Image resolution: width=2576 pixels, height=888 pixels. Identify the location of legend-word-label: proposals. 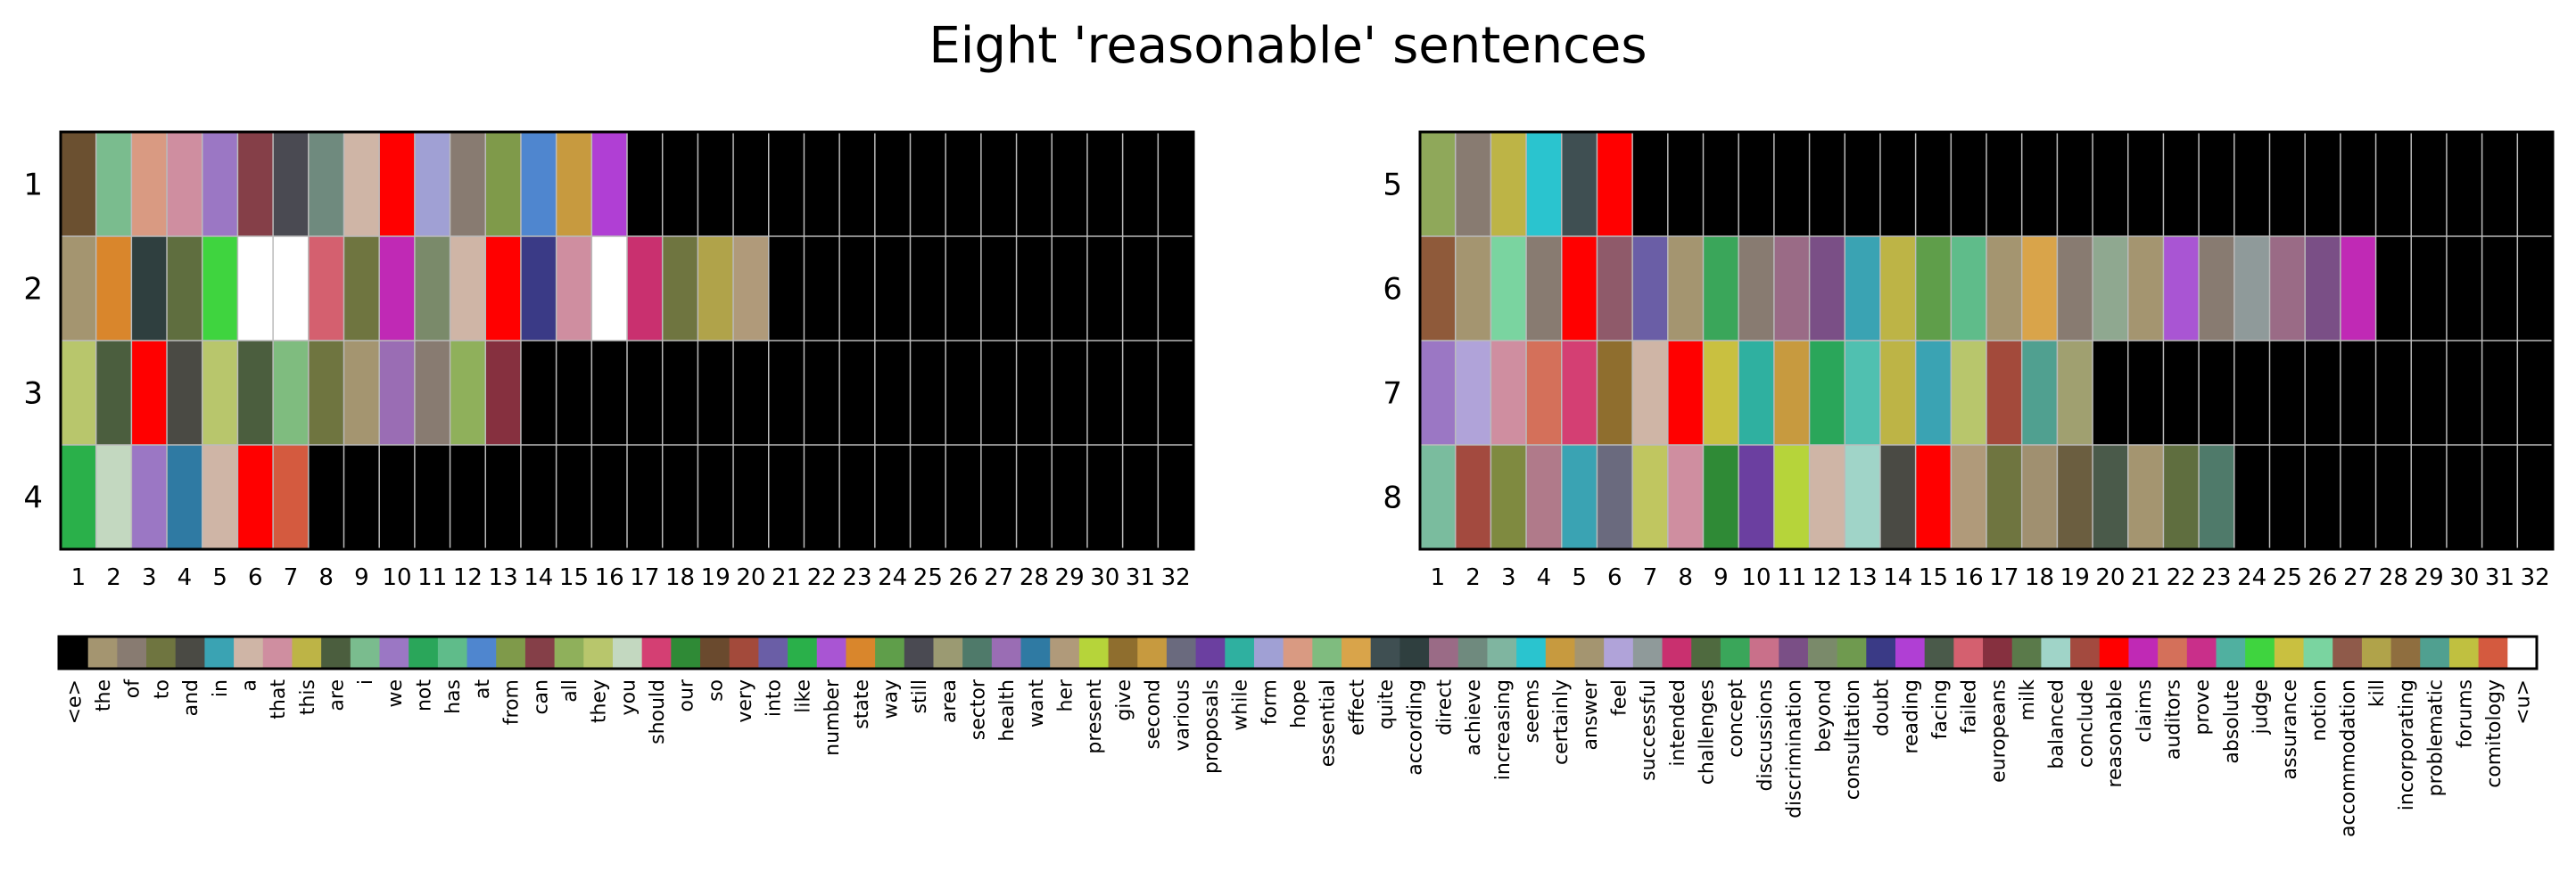
(1212, 726).